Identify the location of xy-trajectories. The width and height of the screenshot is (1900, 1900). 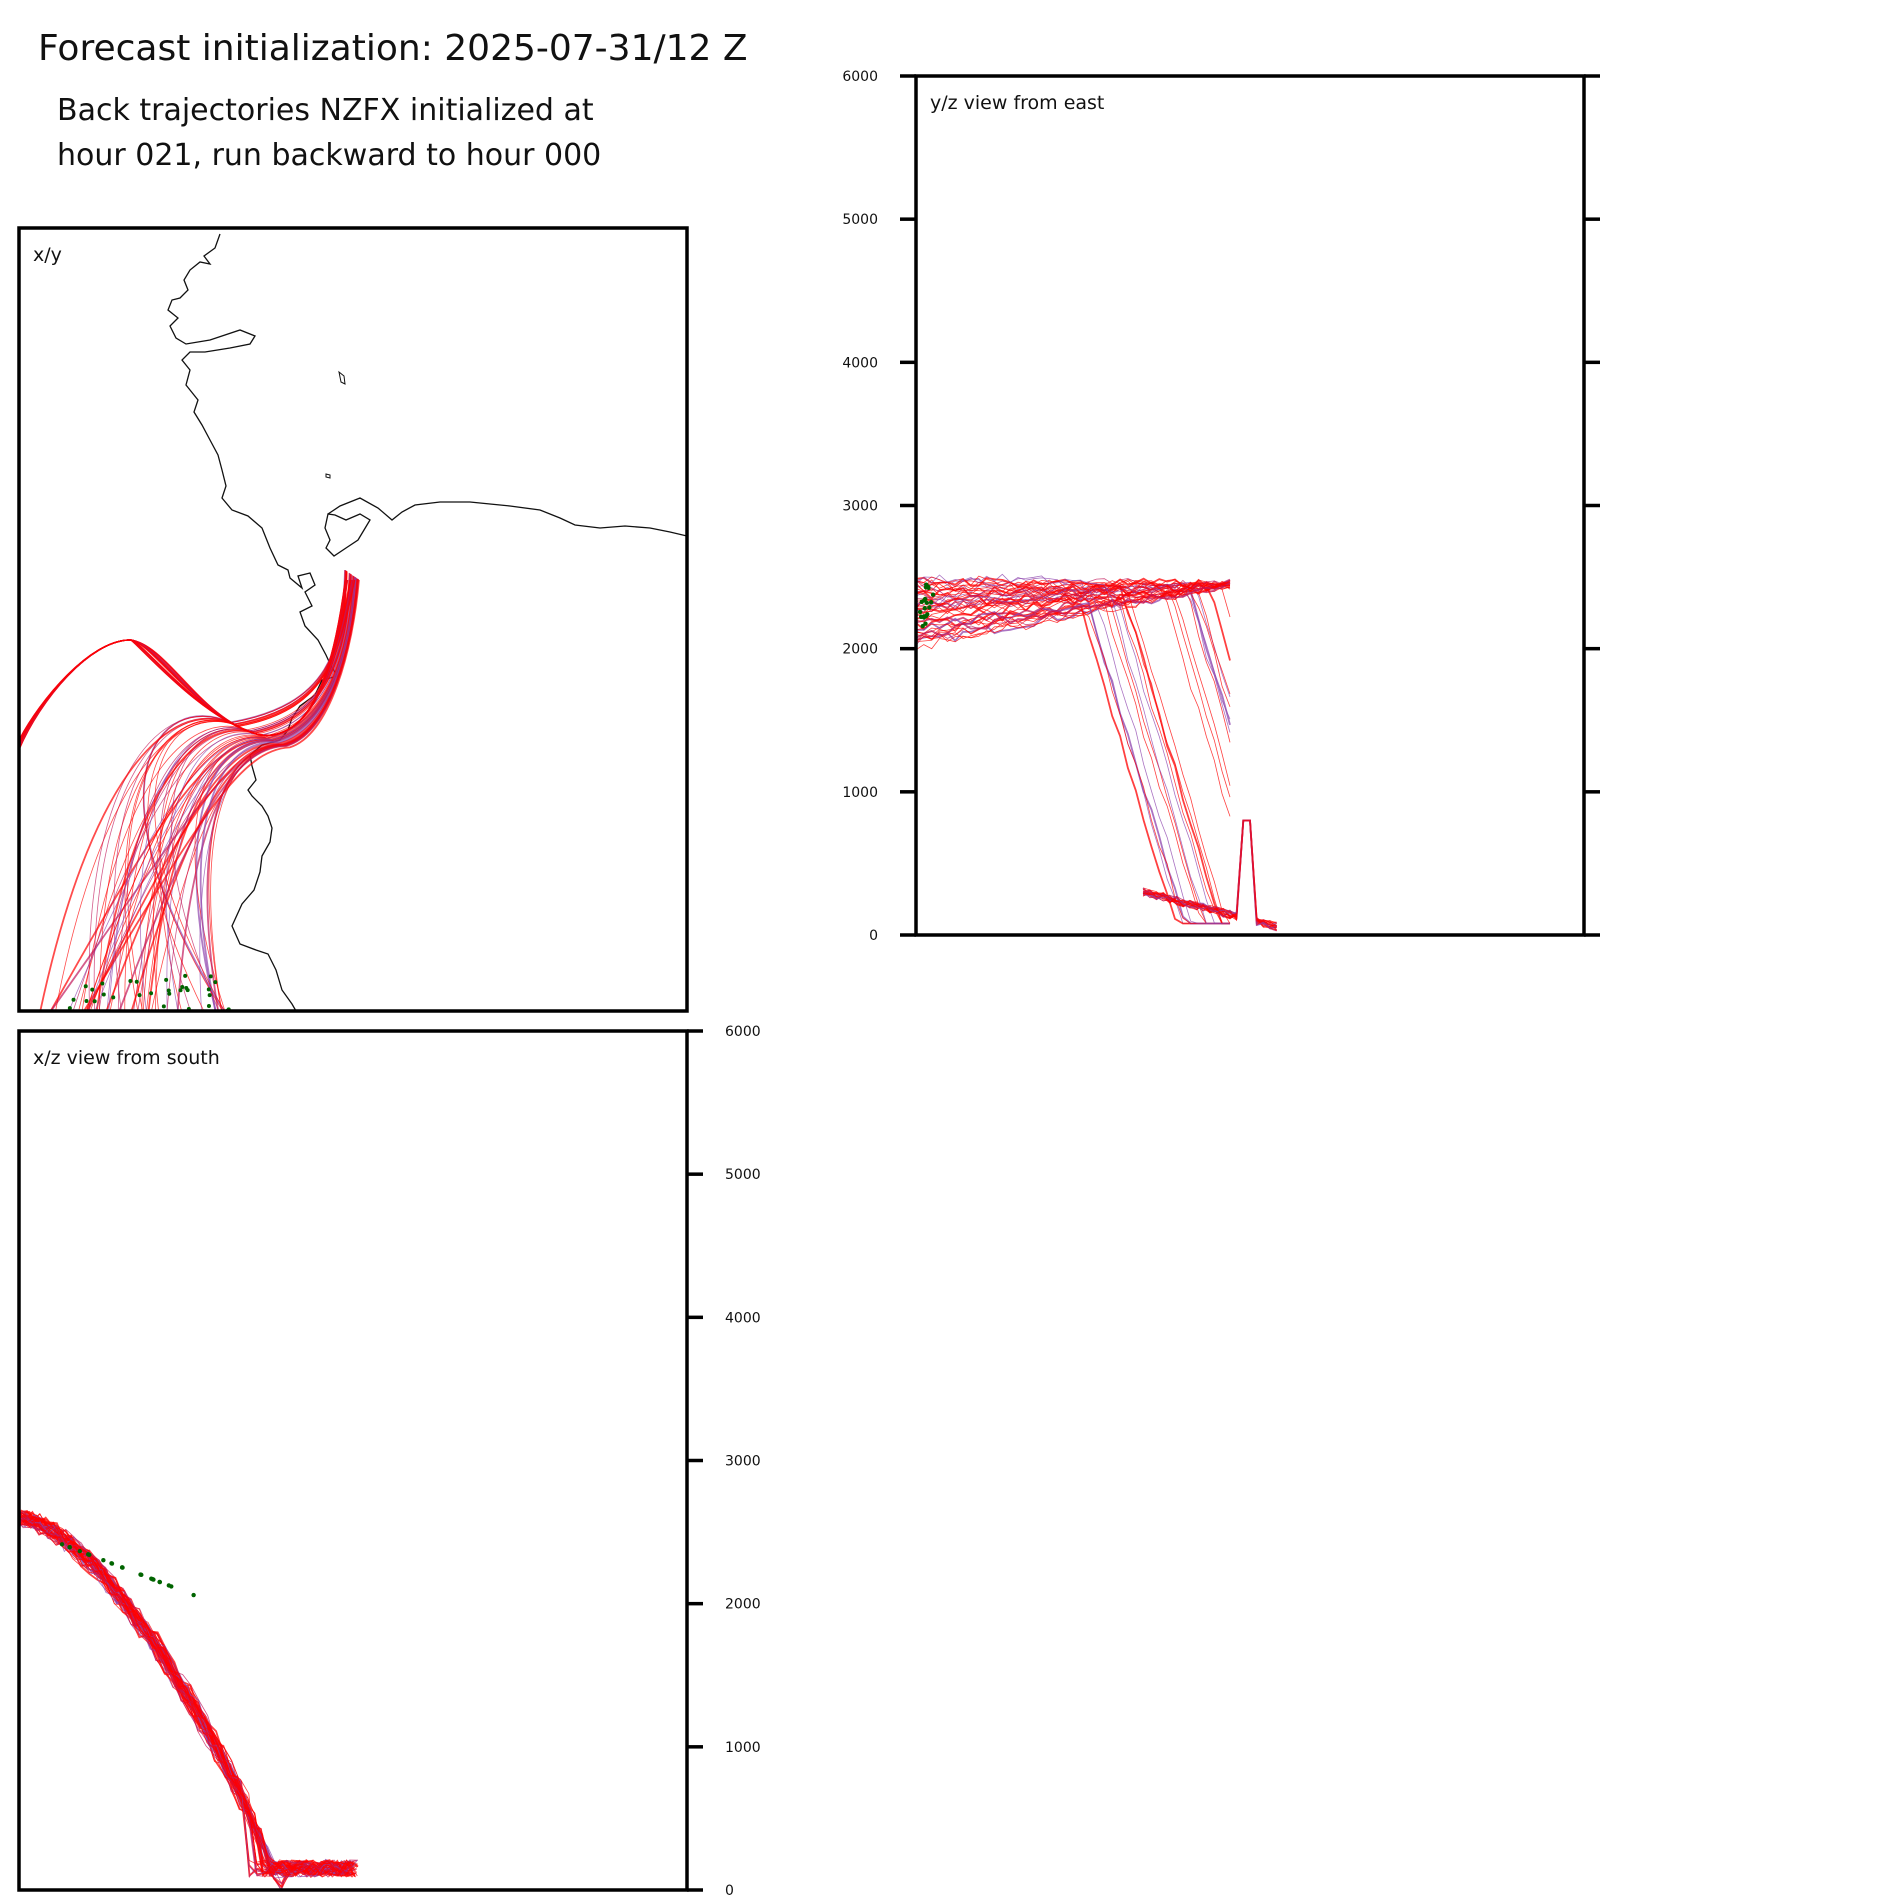
(189, 790).